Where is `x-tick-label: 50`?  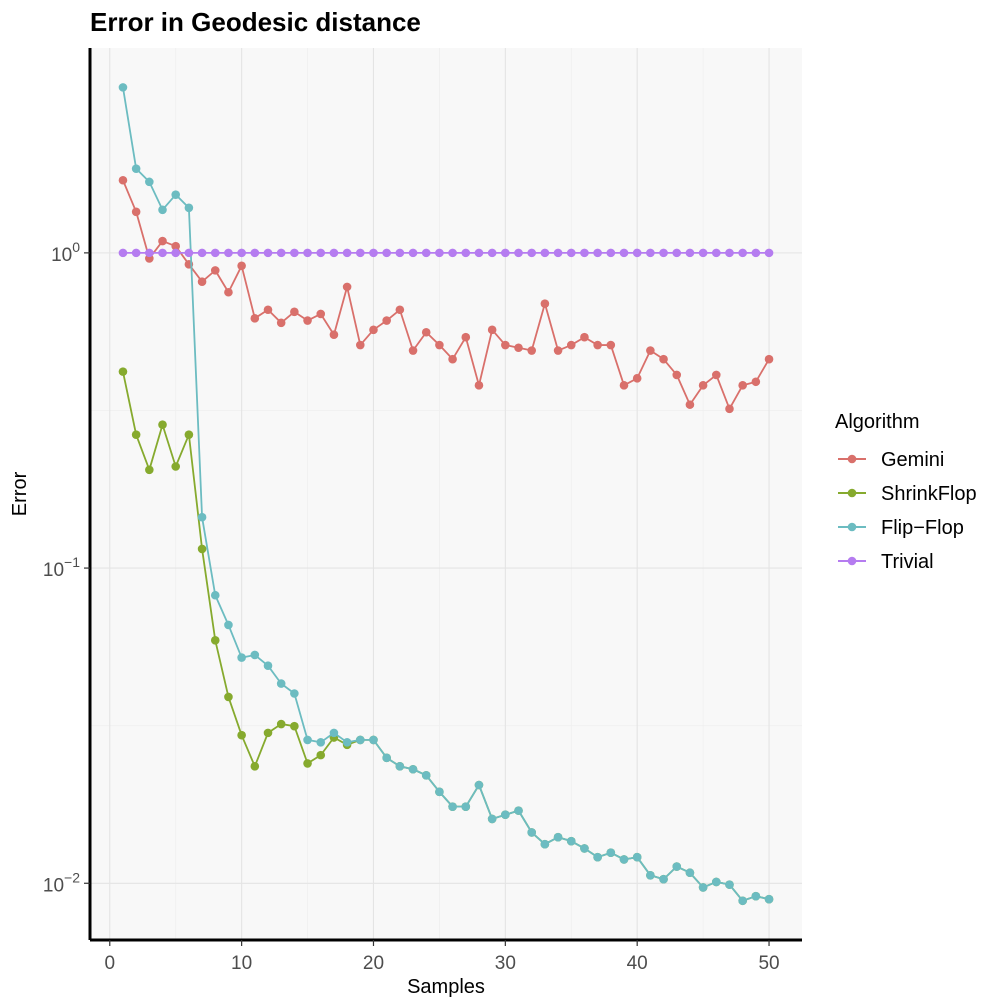
x-tick-label: 50 is located at coordinates (768, 963).